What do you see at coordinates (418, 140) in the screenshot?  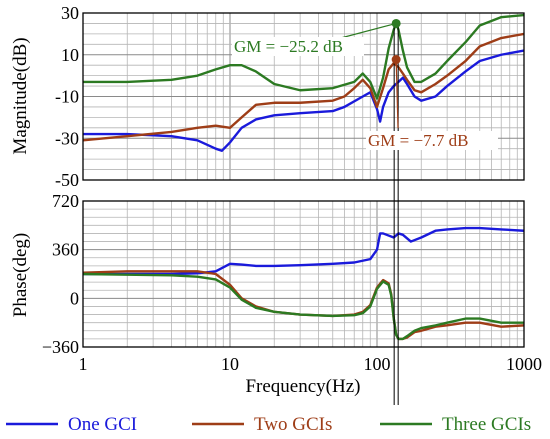 I see `gm-label-two-gcis: GM = −7.7 dB` at bounding box center [418, 140].